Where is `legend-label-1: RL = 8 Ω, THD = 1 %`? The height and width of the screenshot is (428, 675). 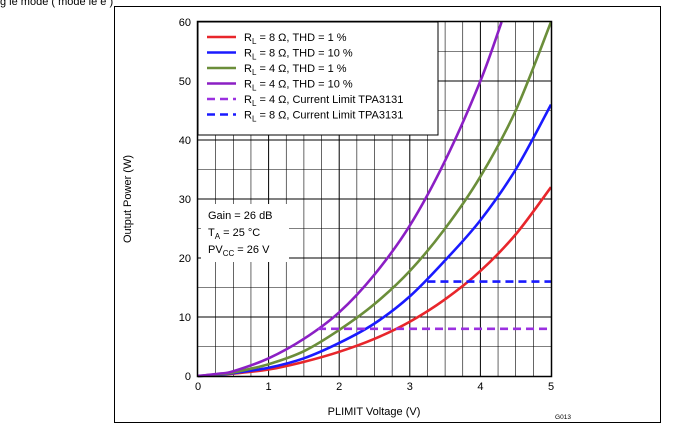 legend-label-1: RL = 8 Ω, THD = 1 % is located at coordinates (295, 39).